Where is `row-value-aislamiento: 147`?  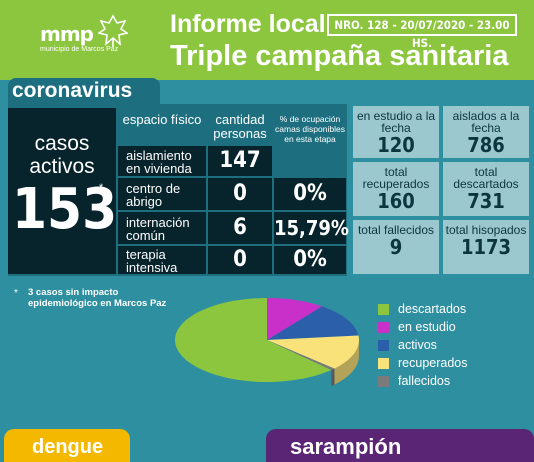 row-value-aislamiento: 147 is located at coordinates (240, 161).